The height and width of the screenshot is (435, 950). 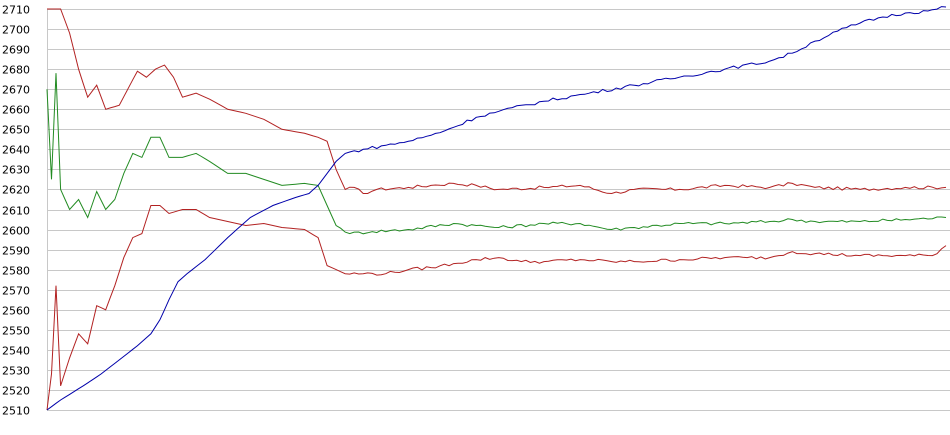 What do you see at coordinates (16, 231) in the screenshot?
I see `y-tick-label: 2600` at bounding box center [16, 231].